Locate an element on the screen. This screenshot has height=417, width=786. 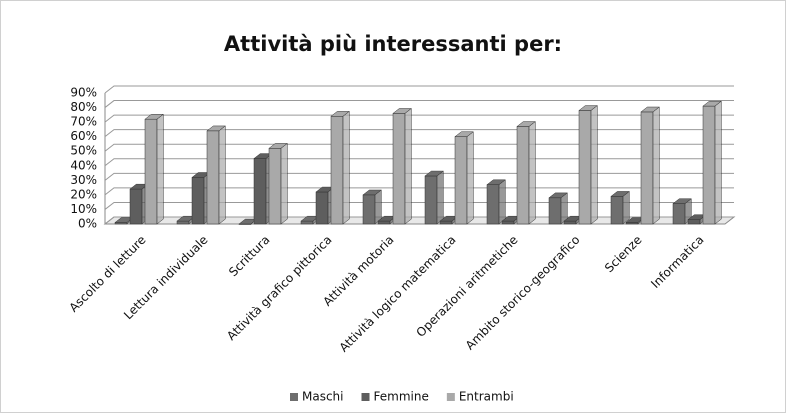
y-tick-label: 0% is located at coordinates (87, 224).